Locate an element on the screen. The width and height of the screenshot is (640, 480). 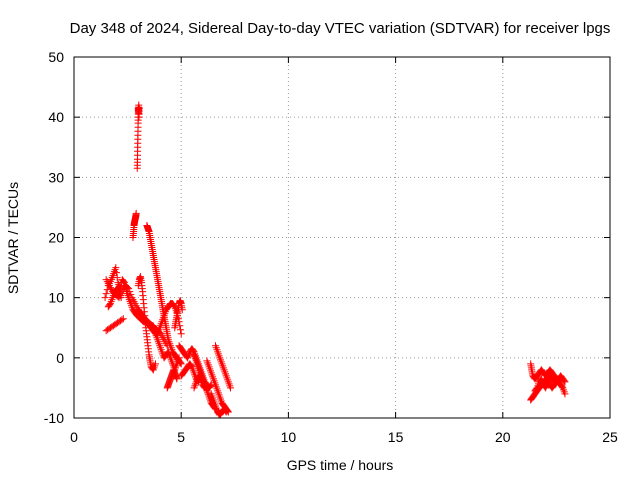
x-tick-label: 10 is located at coordinates (289, 437).